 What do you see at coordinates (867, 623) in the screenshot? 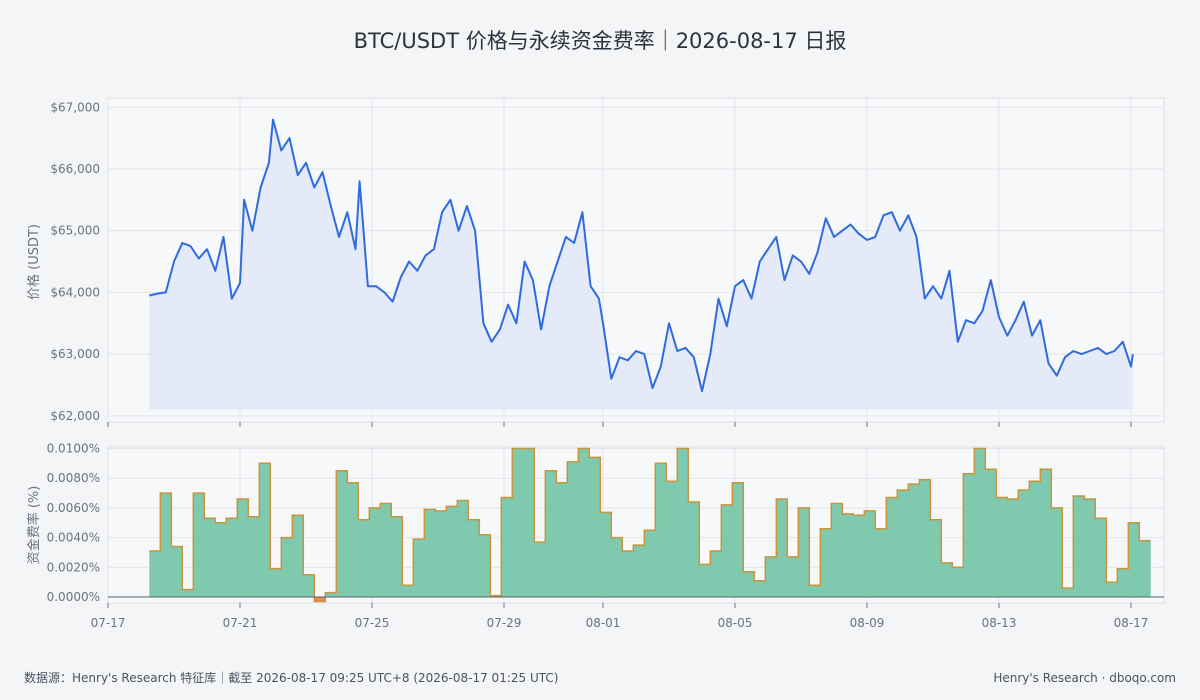
I see `x-tick-label: 08-09` at bounding box center [867, 623].